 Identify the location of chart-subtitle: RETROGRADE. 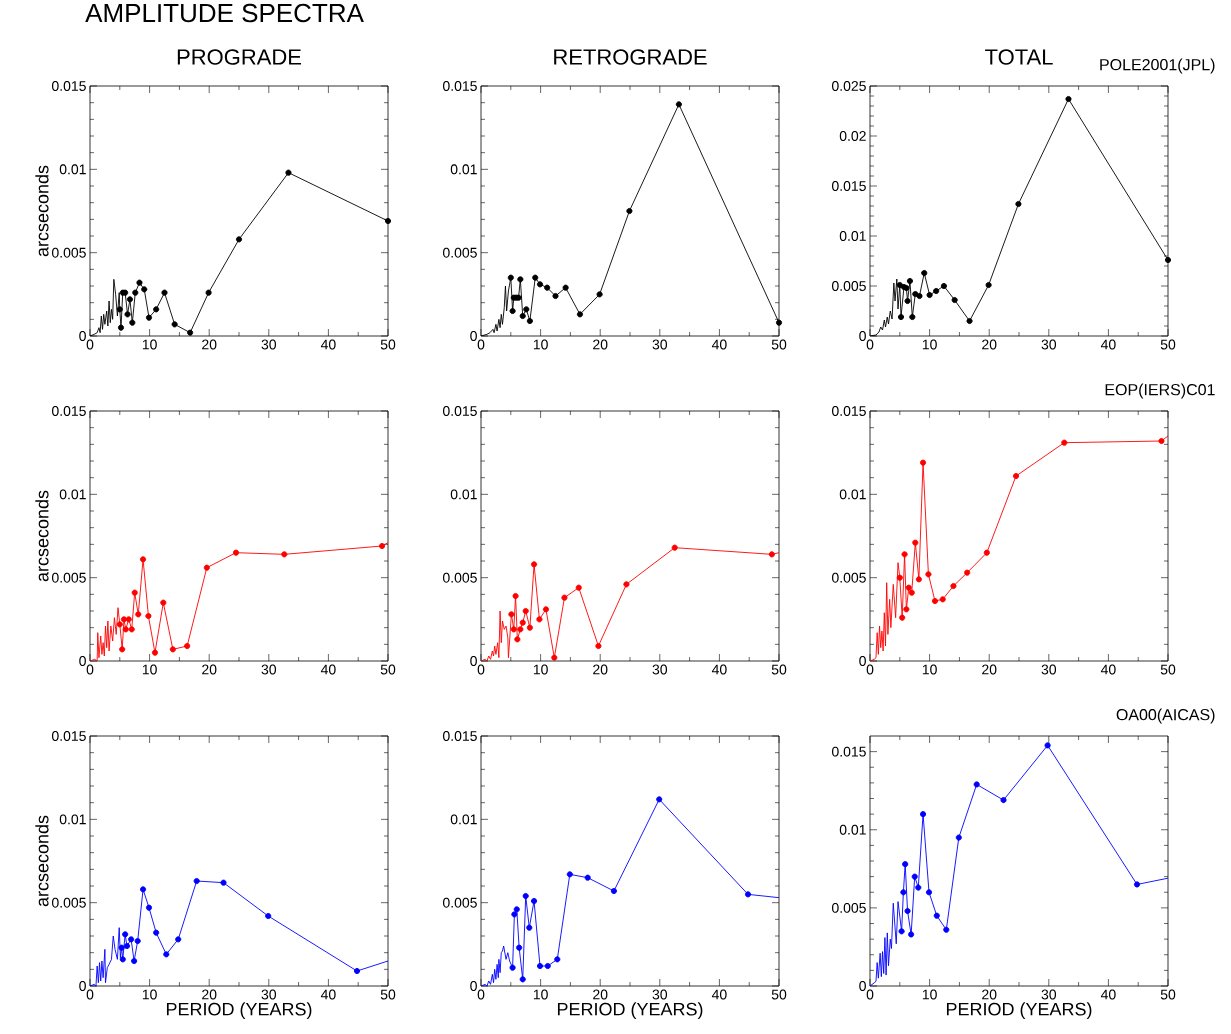
(630, 57).